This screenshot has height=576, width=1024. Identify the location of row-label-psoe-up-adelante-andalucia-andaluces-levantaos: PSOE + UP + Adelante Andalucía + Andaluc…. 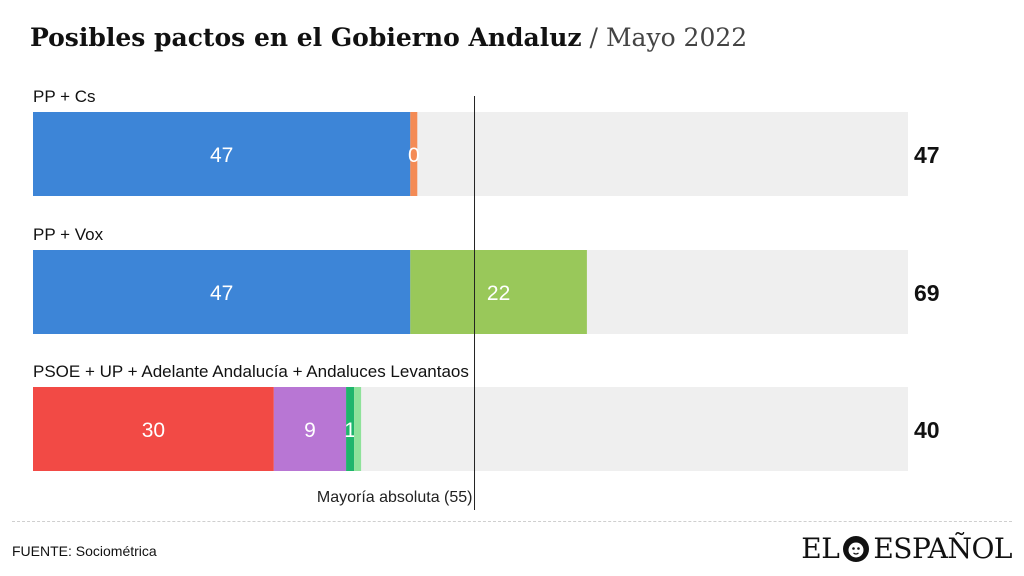
(251, 371).